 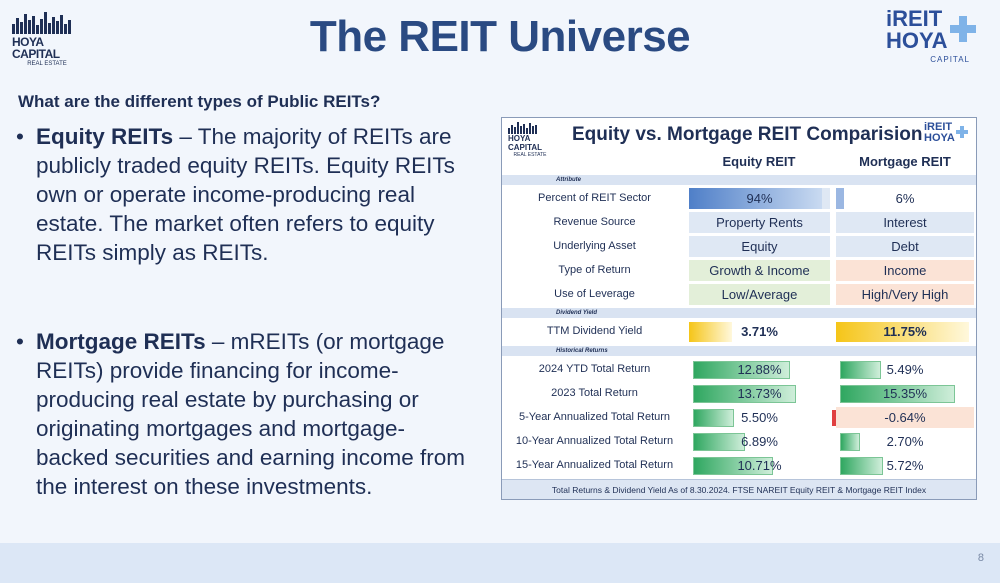 What do you see at coordinates (121, 341) in the screenshot?
I see `bullet-term: Mortgage REITs` at bounding box center [121, 341].